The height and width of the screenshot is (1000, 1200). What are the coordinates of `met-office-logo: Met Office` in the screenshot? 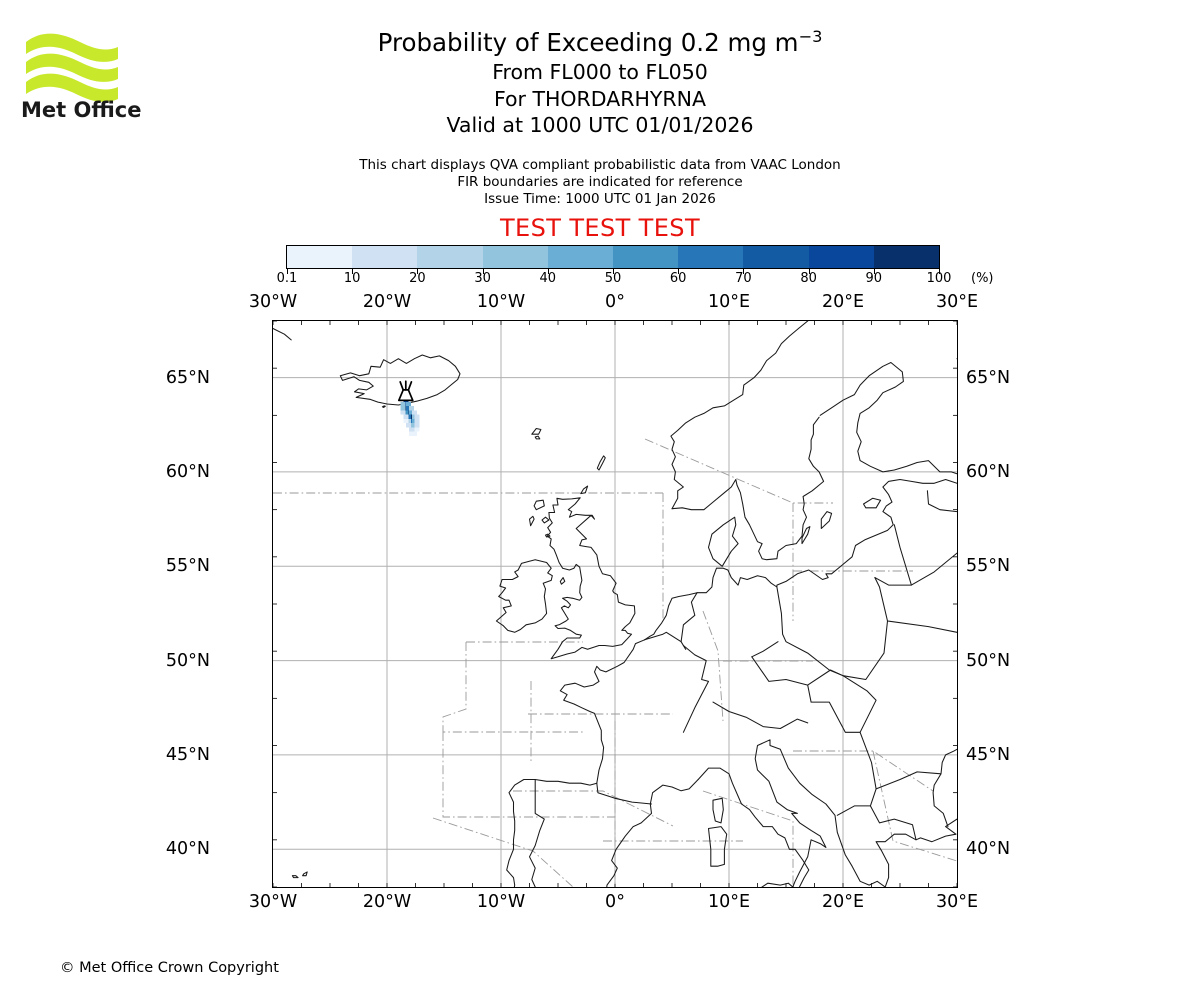 It's located at (102, 68).